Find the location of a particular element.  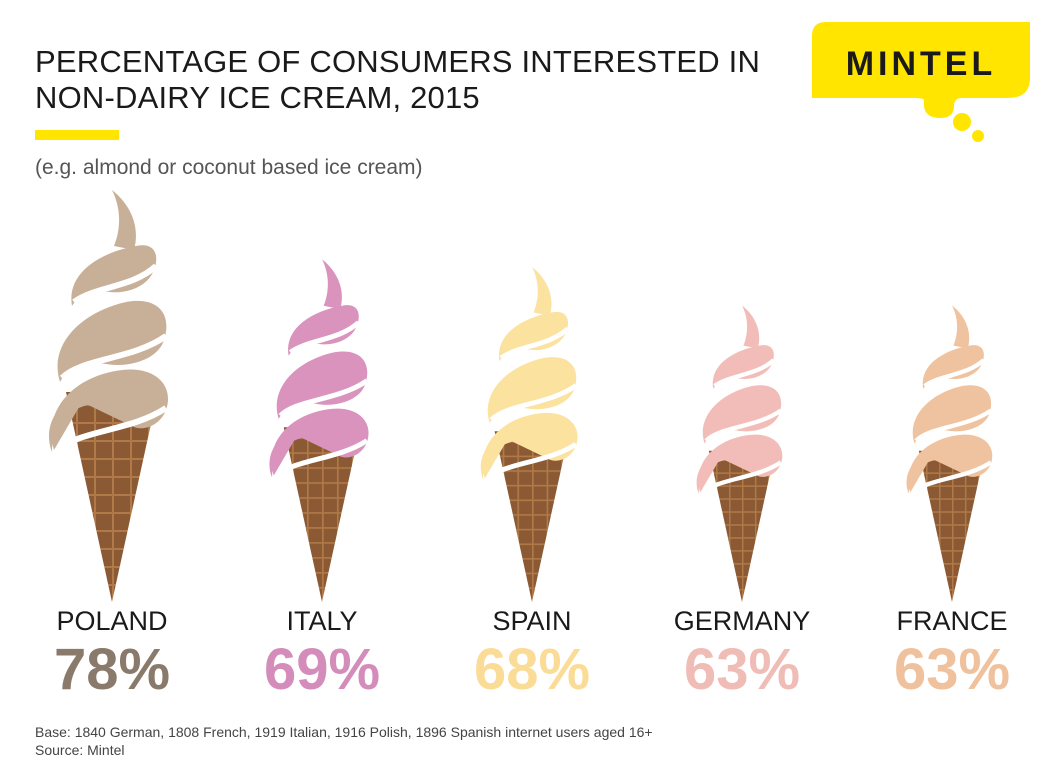

category-label-germany: GERMANY is located at coordinates (742, 621).